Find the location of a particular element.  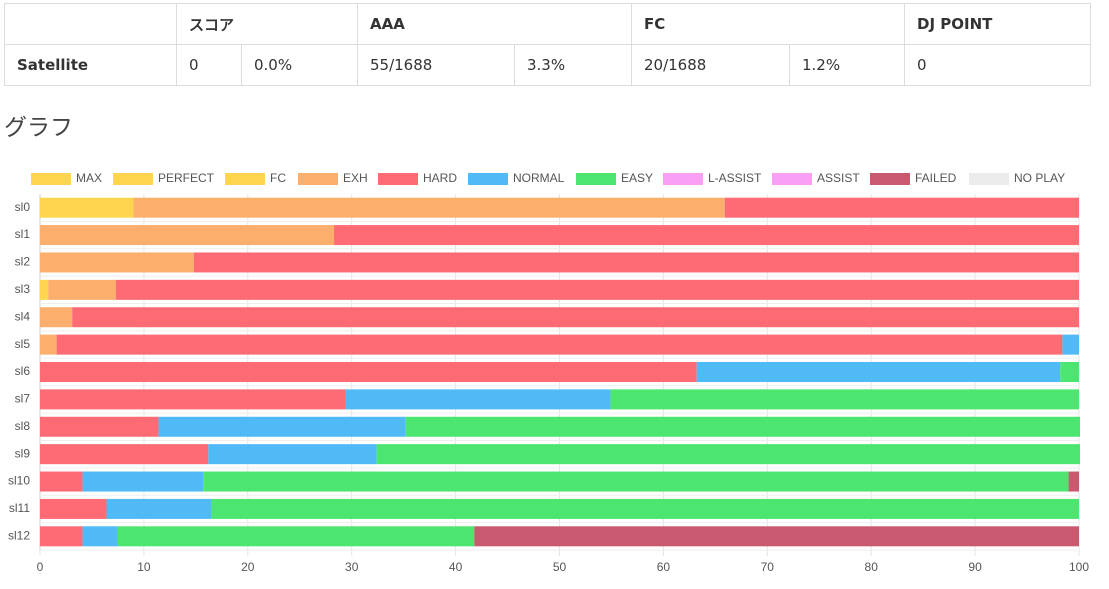

x-tick-label: 60 is located at coordinates (664, 567).